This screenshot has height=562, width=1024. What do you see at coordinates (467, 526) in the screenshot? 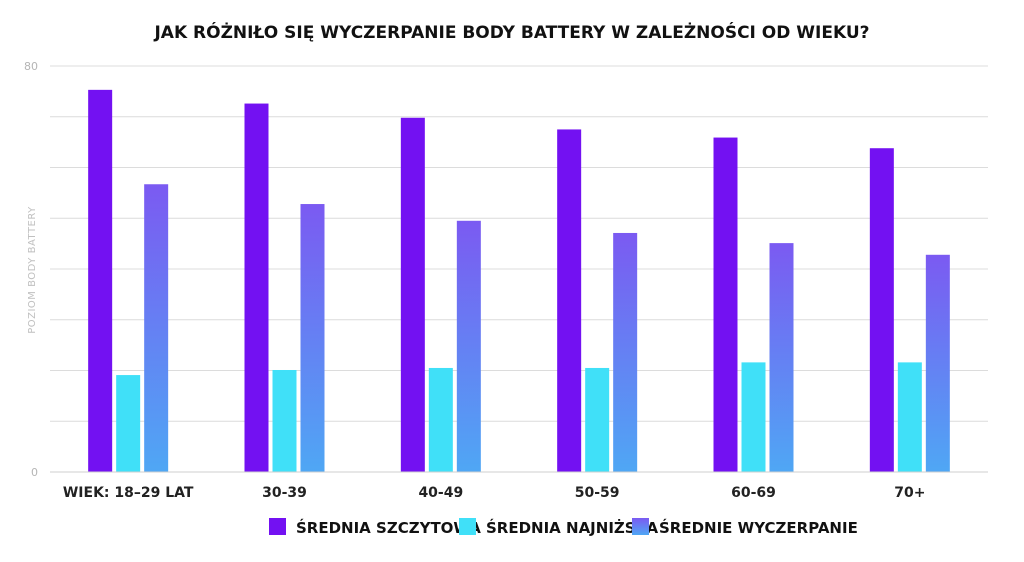
I see `legend-swatch-low` at bounding box center [467, 526].